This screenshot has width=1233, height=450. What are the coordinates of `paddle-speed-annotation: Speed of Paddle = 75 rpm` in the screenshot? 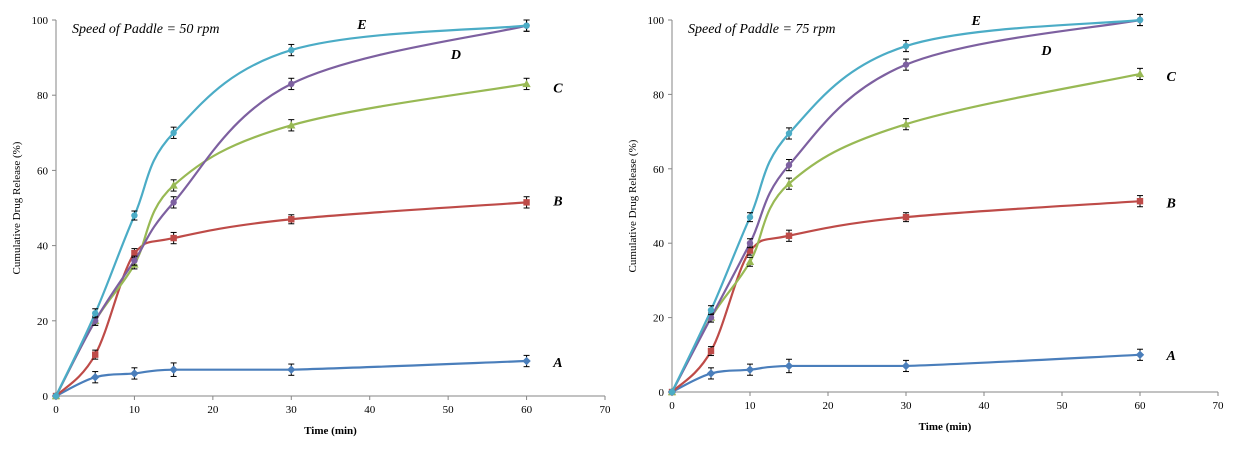 It's located at (761, 29).